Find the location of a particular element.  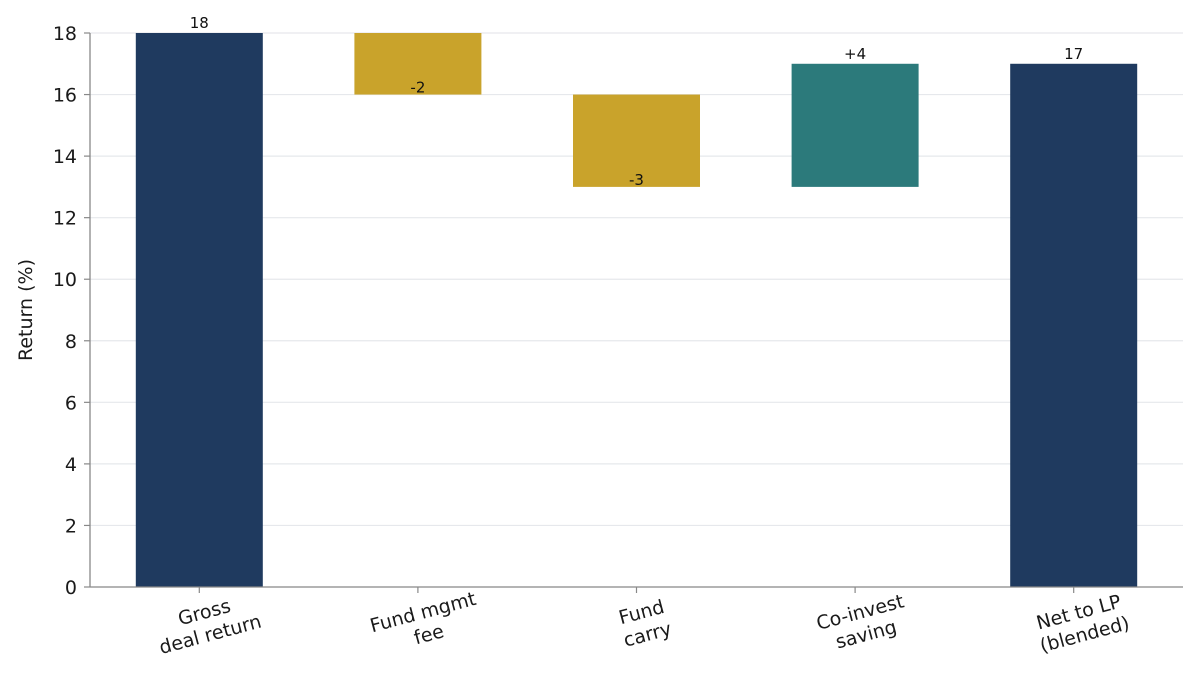

y-tick-label: 4 is located at coordinates (71, 465).